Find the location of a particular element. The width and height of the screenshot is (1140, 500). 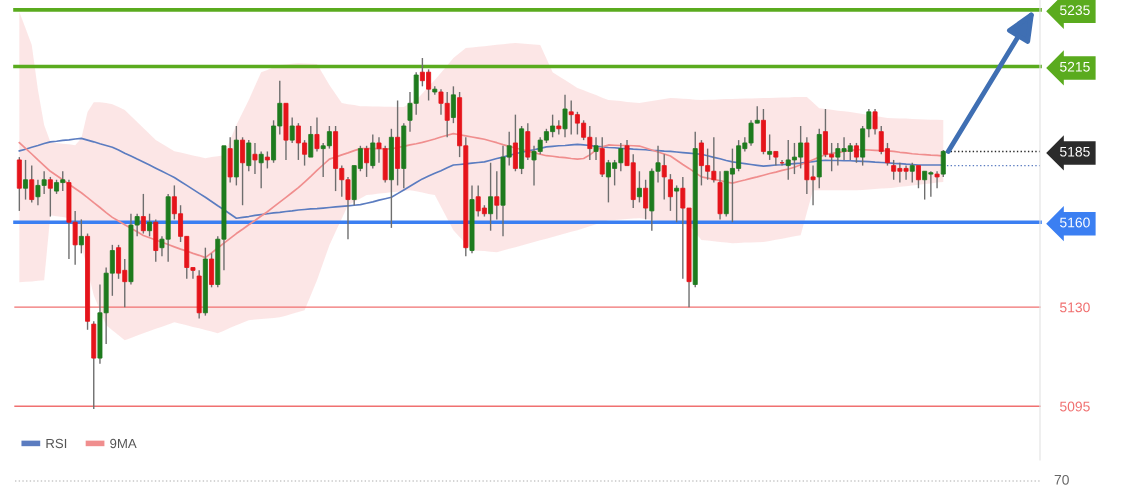

text: 70 is located at coordinates (1061, 479).